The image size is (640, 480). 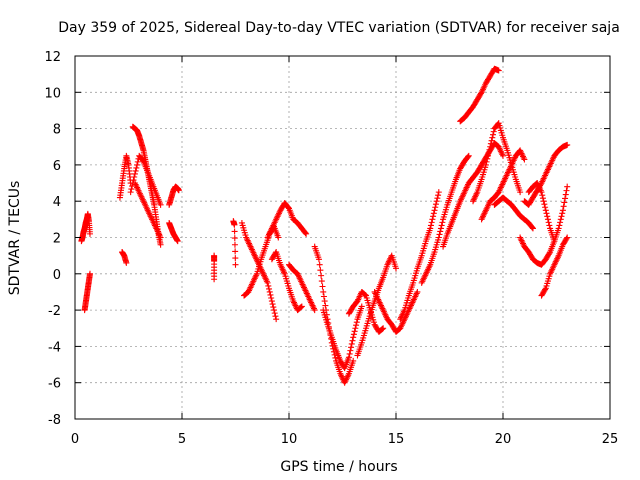 What do you see at coordinates (610, 439) in the screenshot?
I see `x-tick-label: 25` at bounding box center [610, 439].